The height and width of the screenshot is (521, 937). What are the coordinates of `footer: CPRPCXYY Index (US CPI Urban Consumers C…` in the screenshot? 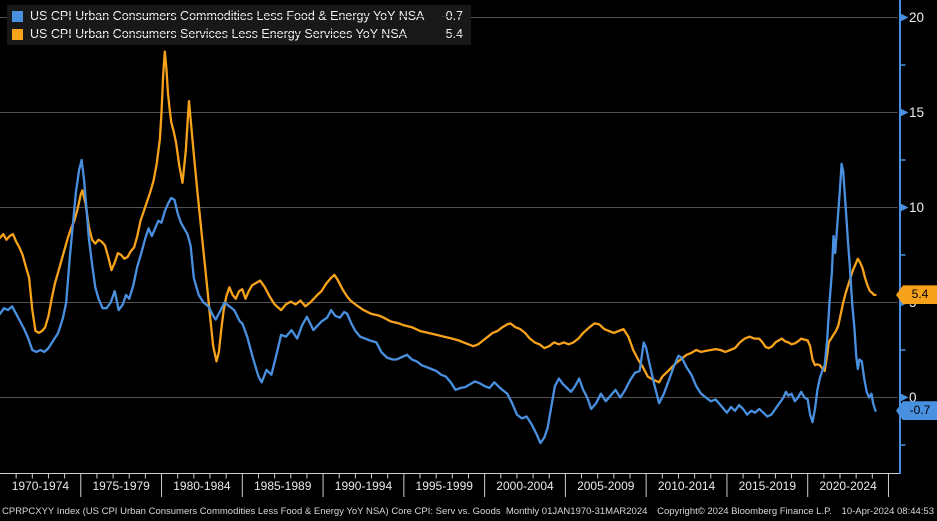 It's located at (468, 511).